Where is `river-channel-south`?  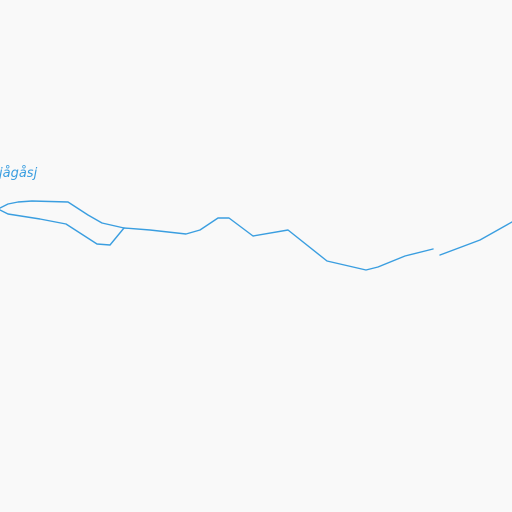
river-channel-south is located at coordinates (62, 227).